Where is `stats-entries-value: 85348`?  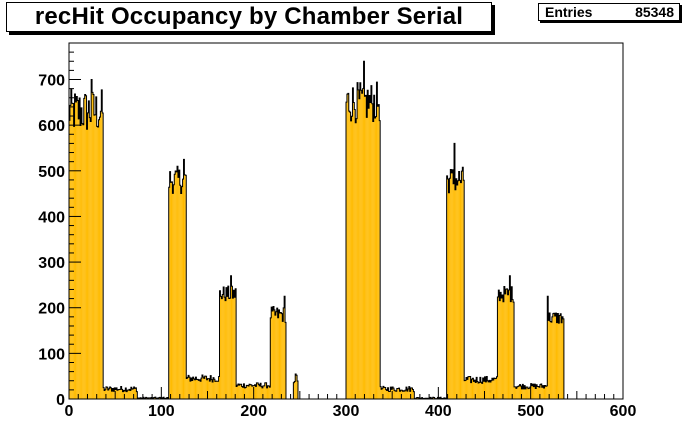 stats-entries-value: 85348 is located at coordinates (654, 12).